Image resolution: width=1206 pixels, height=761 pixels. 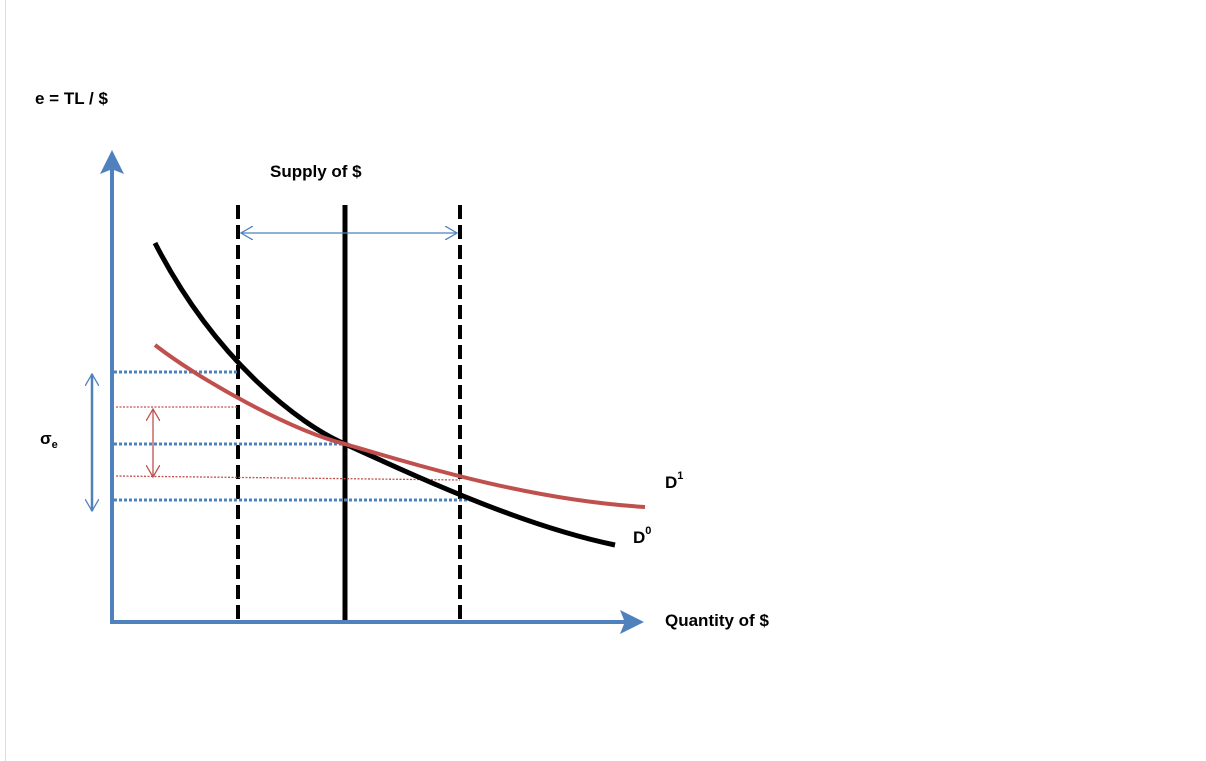 I want to click on supply-label: Supply of $, so click(x=316, y=171).